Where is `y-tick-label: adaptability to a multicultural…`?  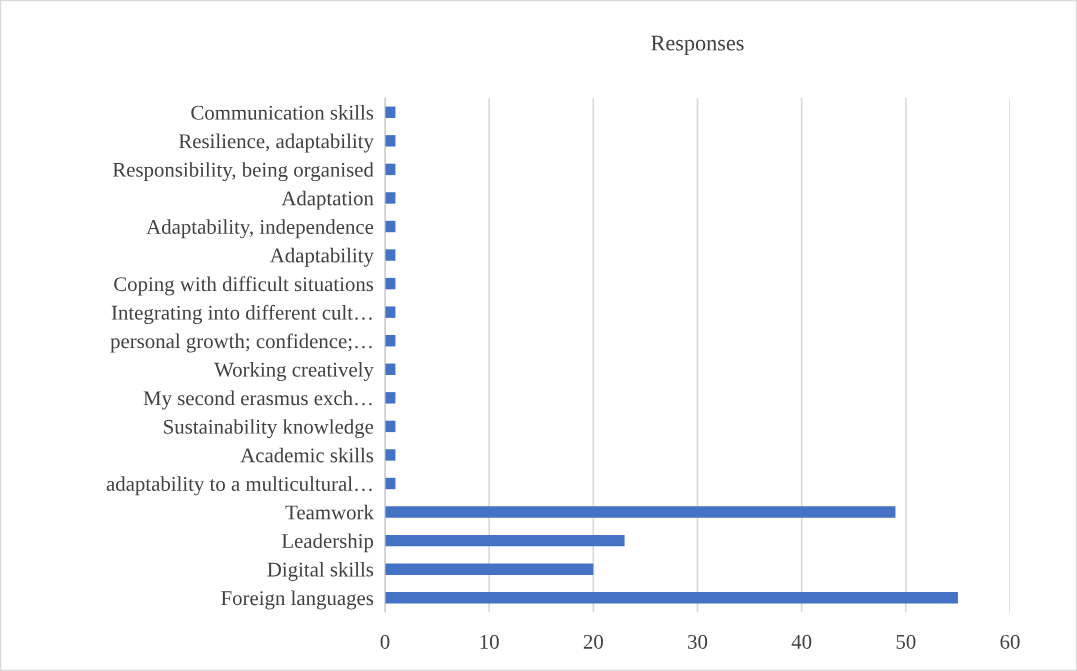
y-tick-label: adaptability to a multicultural… is located at coordinates (239, 486).